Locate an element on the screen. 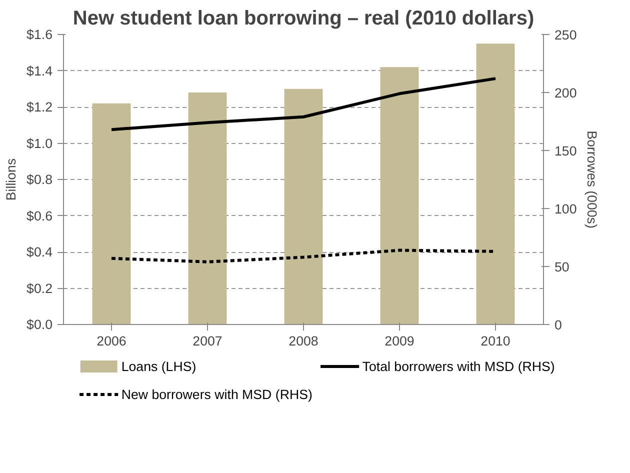 Image resolution: width=630 pixels, height=473 pixels. y-tick-label: $0.8 is located at coordinates (39, 179).